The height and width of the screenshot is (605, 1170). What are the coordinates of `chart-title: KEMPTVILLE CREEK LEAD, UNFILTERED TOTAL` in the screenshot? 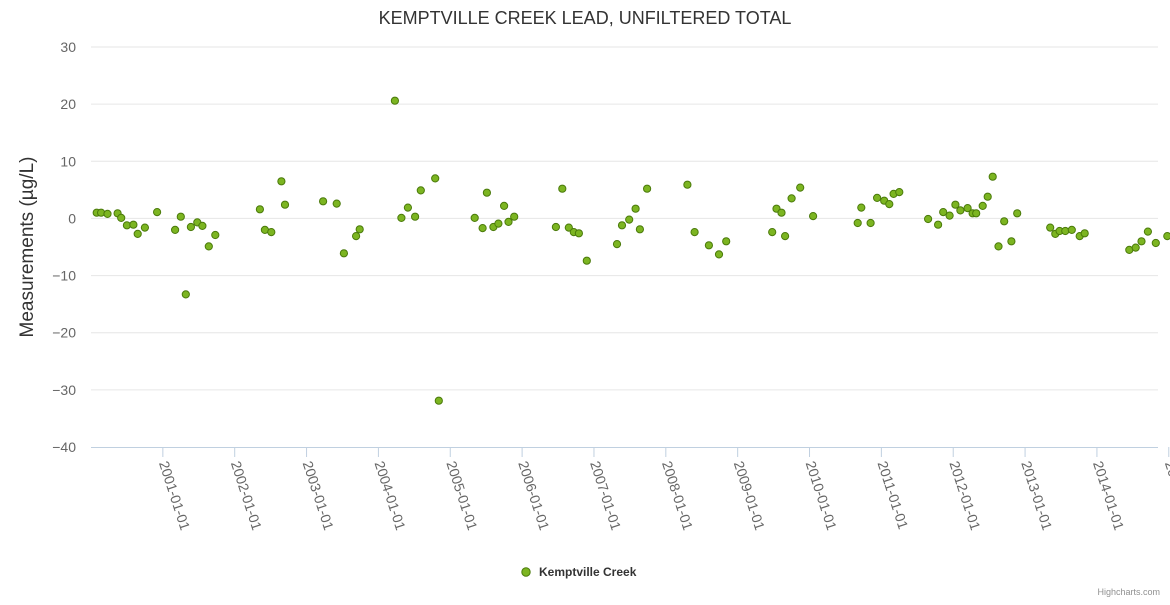 It's located at (585, 18).